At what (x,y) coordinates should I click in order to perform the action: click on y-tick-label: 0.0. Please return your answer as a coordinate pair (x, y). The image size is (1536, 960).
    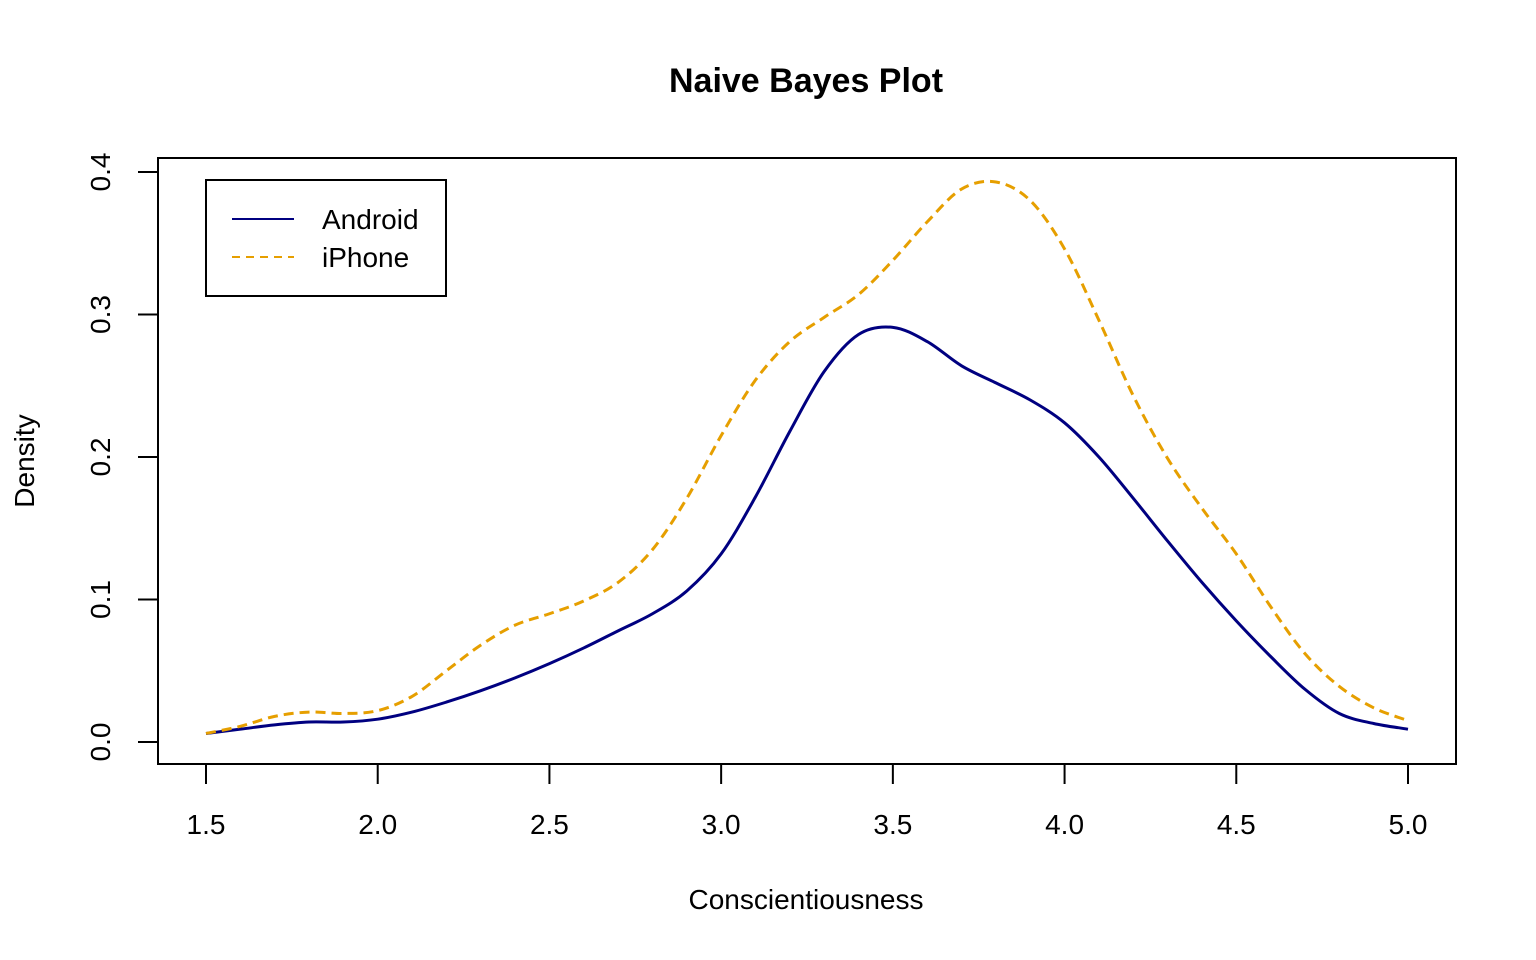
    Looking at the image, I should click on (100, 742).